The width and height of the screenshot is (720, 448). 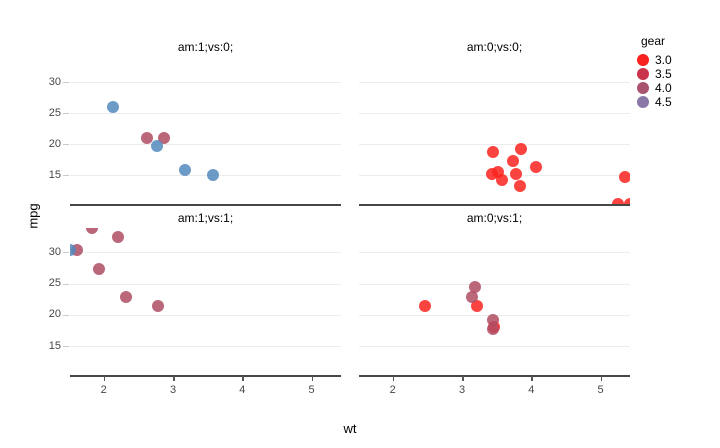 I want to click on legend-entry-label: 3.5, so click(x=663, y=74).